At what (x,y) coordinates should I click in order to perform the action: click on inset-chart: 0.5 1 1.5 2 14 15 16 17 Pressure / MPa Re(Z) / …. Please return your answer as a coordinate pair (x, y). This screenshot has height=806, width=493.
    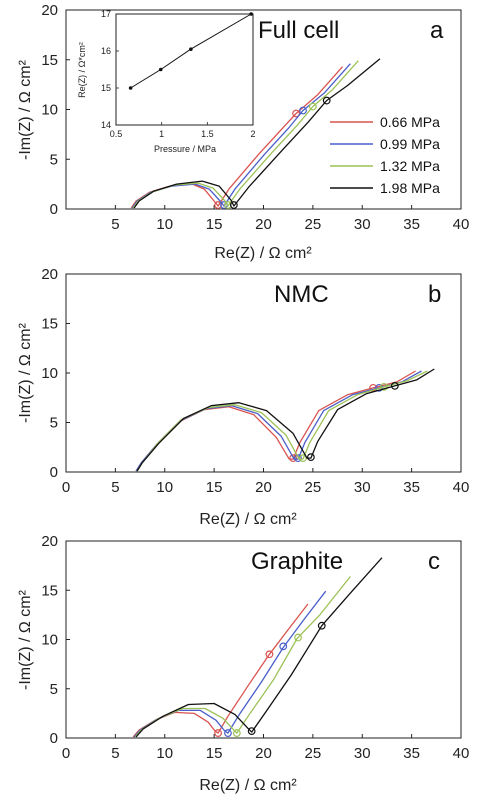
    Looking at the image, I should click on (166, 81).